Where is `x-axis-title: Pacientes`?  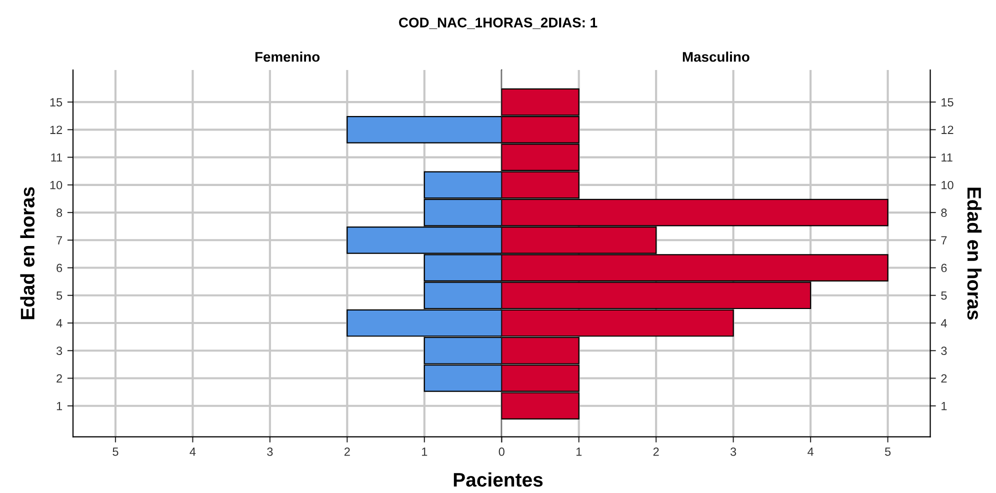
x-axis-title: Pacientes is located at coordinates (498, 479).